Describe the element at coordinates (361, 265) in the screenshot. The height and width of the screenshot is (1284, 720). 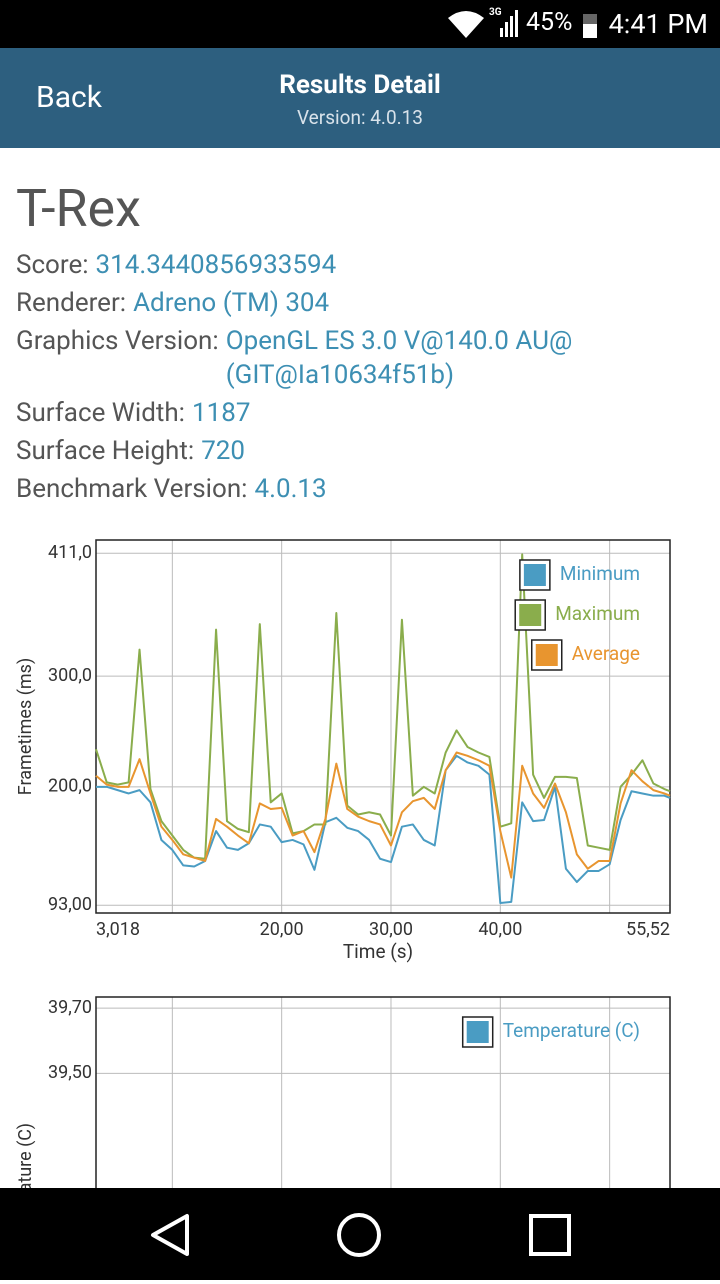
I see `field-row: Score: 314.3440856933594` at that location.